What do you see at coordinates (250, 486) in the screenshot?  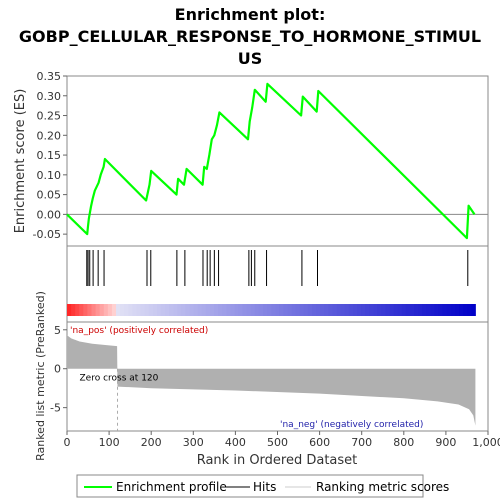 I see `legend-frame` at bounding box center [250, 486].